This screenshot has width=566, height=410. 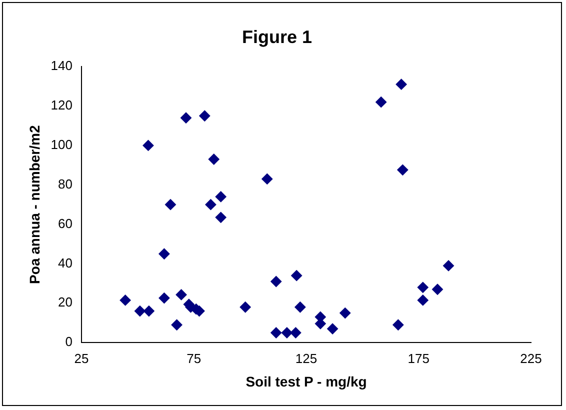 I want to click on chart-title: Figure 1, so click(x=277, y=36).